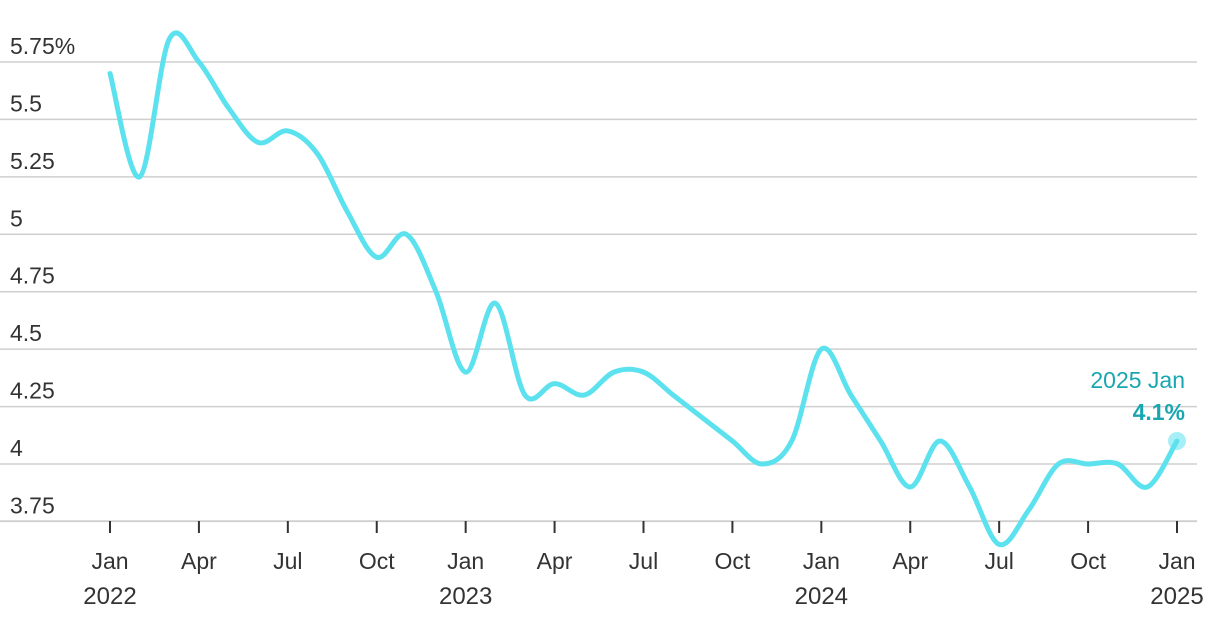 This screenshot has width=1220, height=622. Describe the element at coordinates (26, 103) in the screenshot. I see `y-tick-label: 5.5` at that location.